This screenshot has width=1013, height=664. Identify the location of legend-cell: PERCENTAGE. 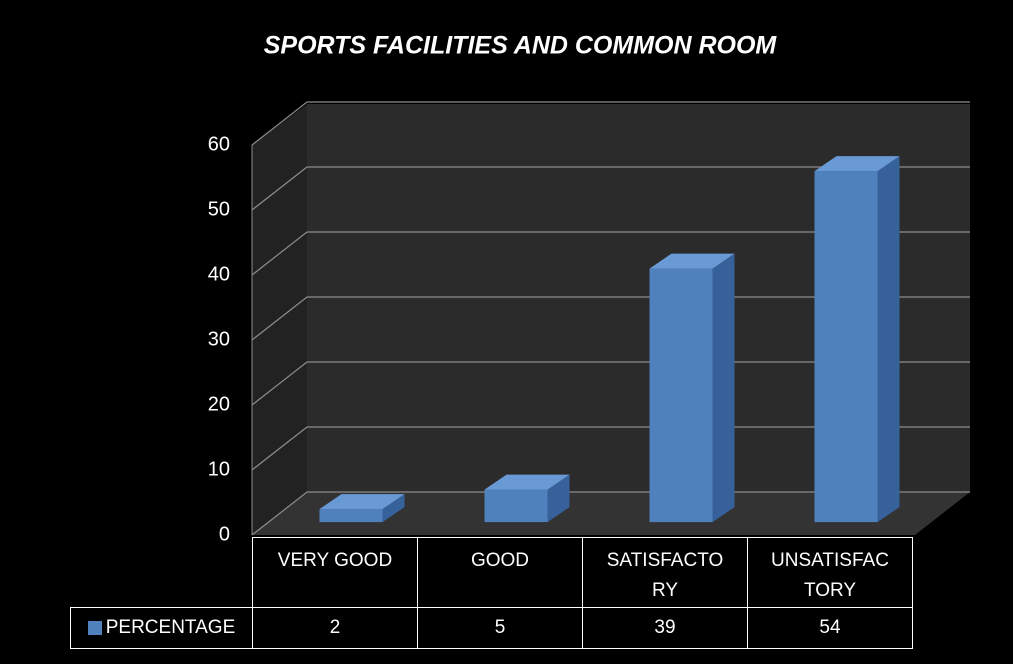
(161, 628).